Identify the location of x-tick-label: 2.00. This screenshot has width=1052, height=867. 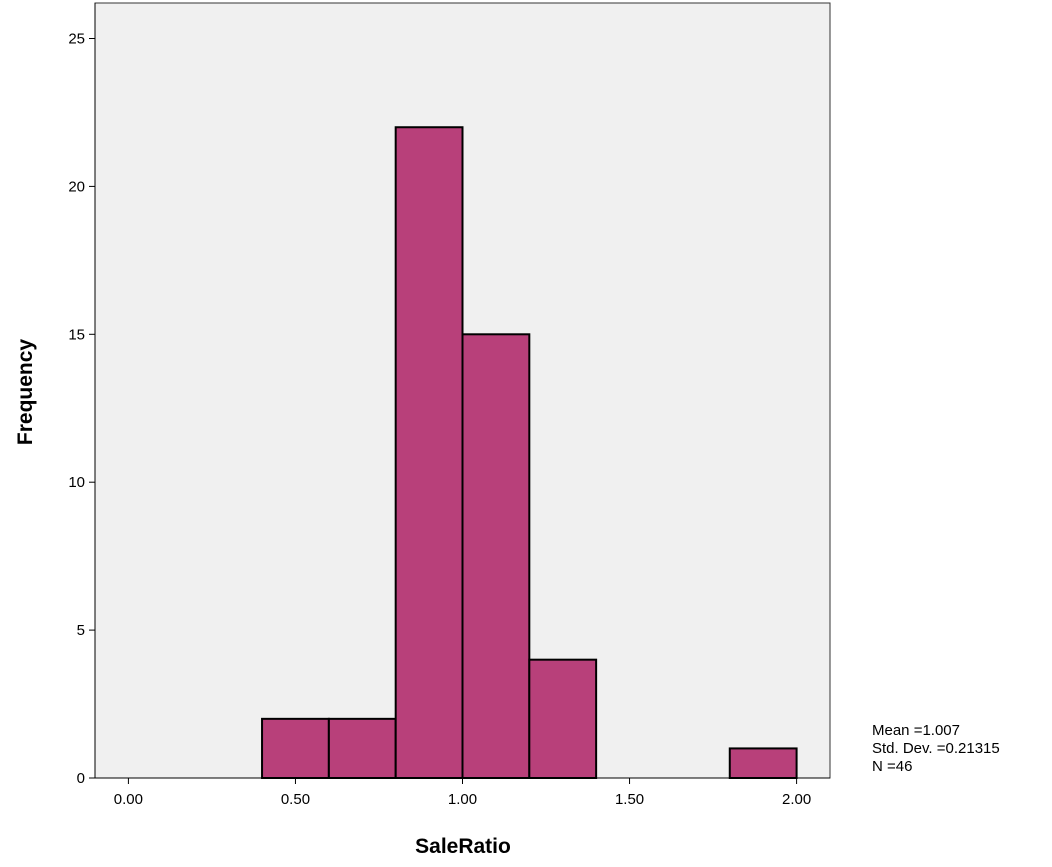
(796, 799).